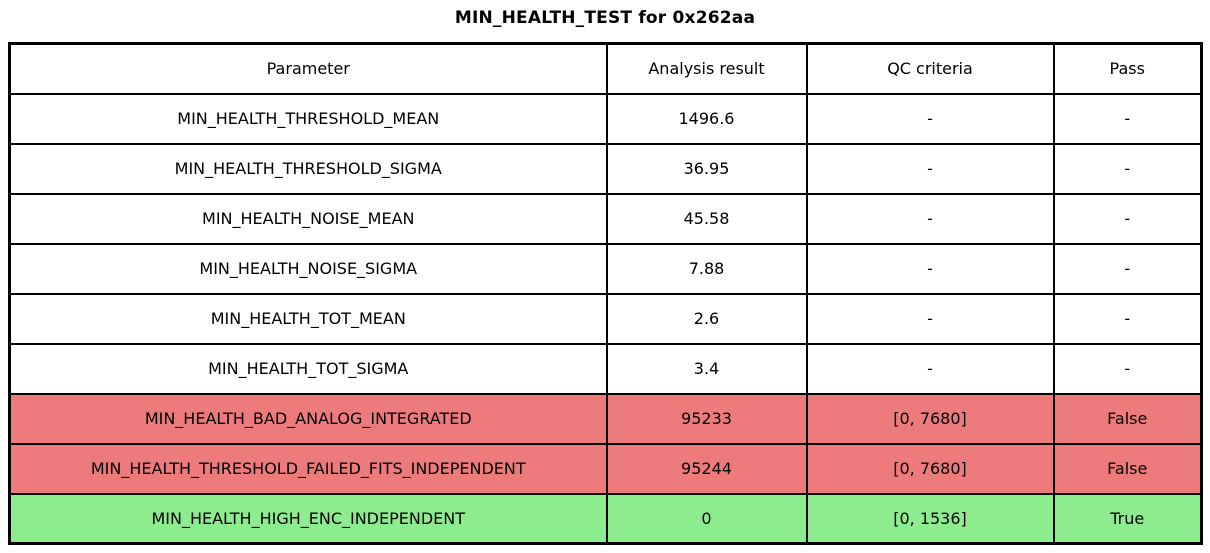  I want to click on table-row: MIN_HEALTH_NOISE_SIGMA 7.88- -, so click(605, 268).